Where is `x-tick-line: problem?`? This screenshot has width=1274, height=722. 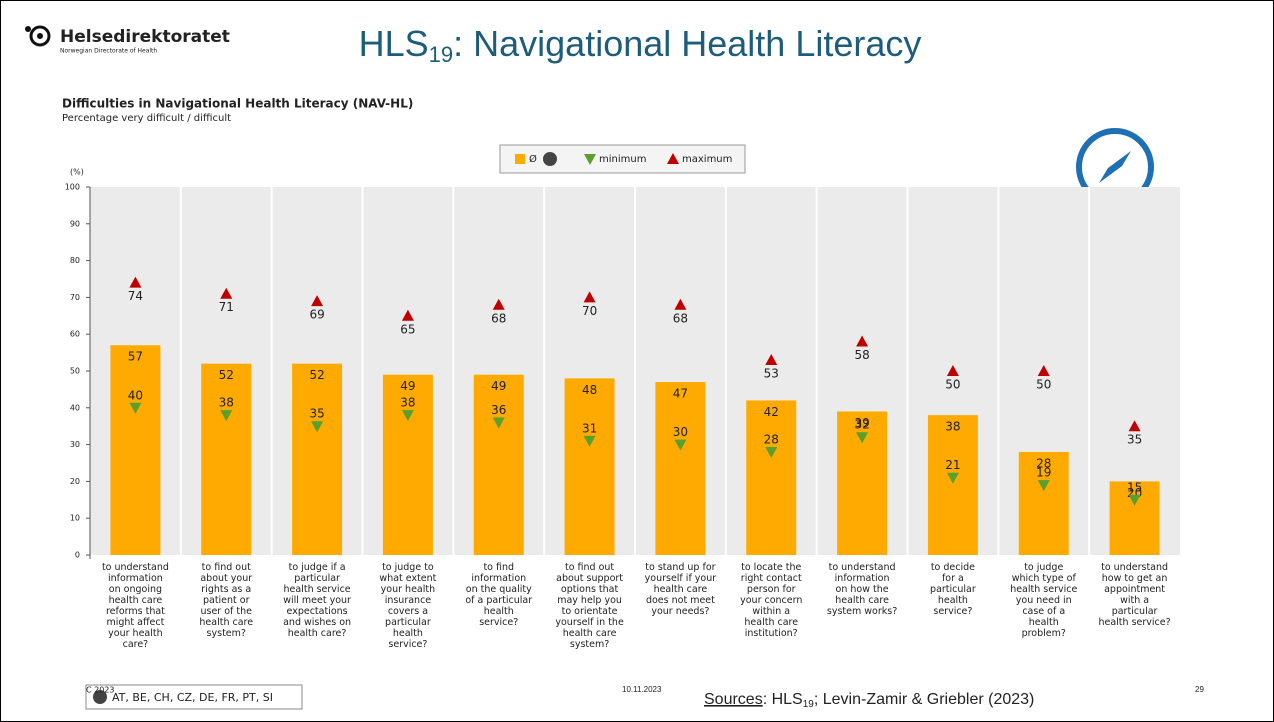 x-tick-line: problem? is located at coordinates (1044, 633).